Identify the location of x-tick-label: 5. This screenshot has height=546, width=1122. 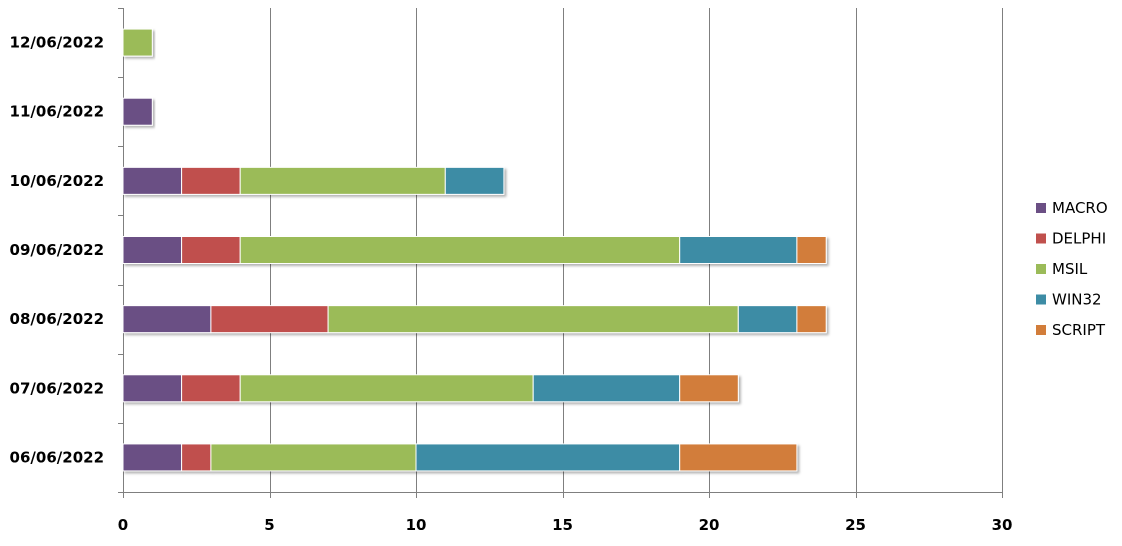
(269, 525).